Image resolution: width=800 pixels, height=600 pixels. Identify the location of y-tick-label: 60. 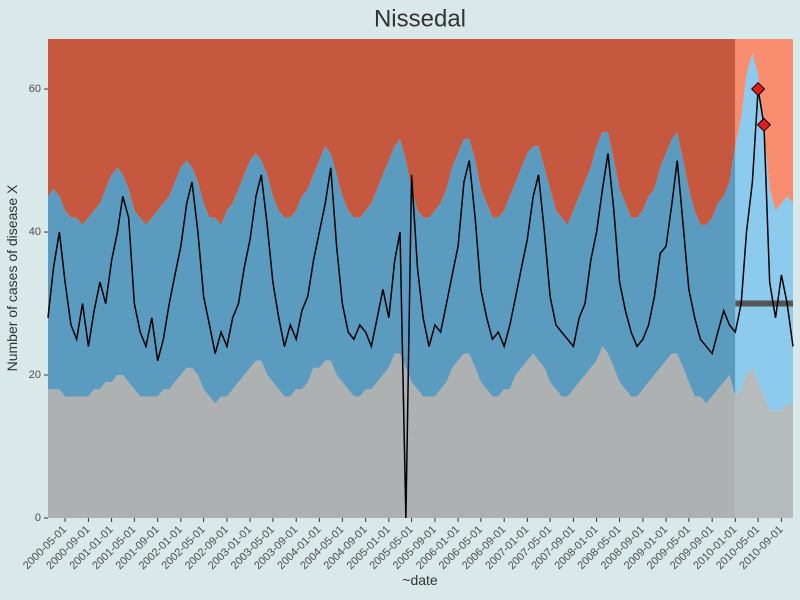
(35, 89).